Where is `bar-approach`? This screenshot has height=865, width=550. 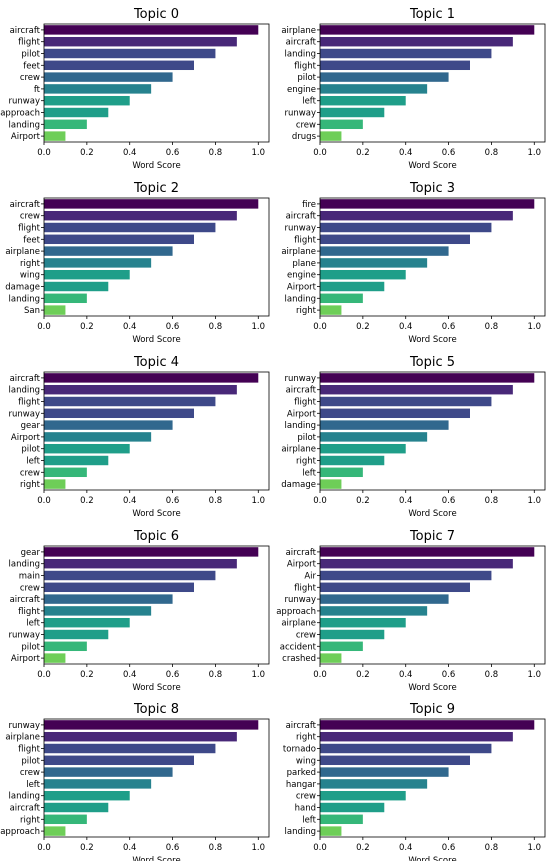 bar-approach is located at coordinates (76, 112).